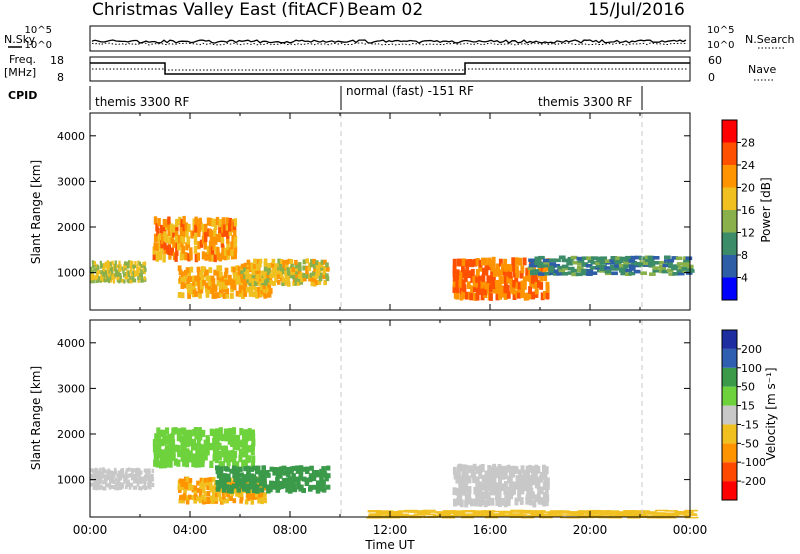 The height and width of the screenshot is (554, 800). What do you see at coordinates (729, 288) in the screenshot?
I see `colorbar-swatch` at bounding box center [729, 288].